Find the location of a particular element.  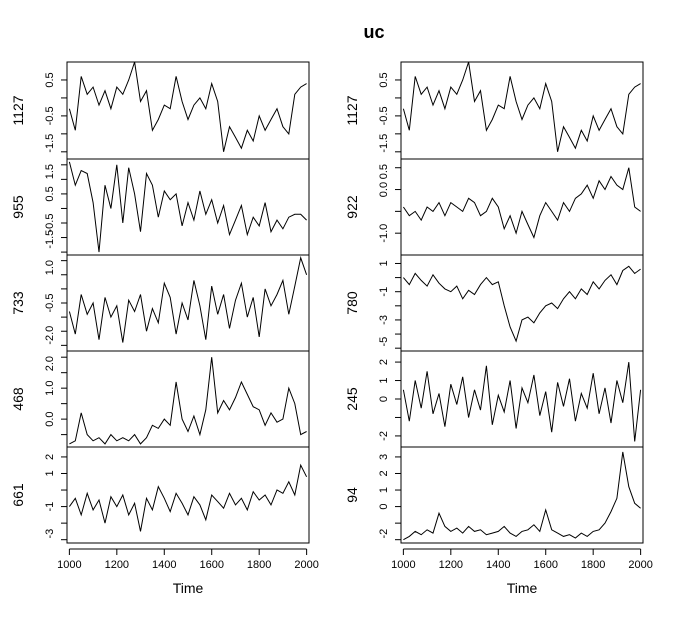

panel-733: -2.0 -0.5 1.0 733 is located at coordinates (160, 303).